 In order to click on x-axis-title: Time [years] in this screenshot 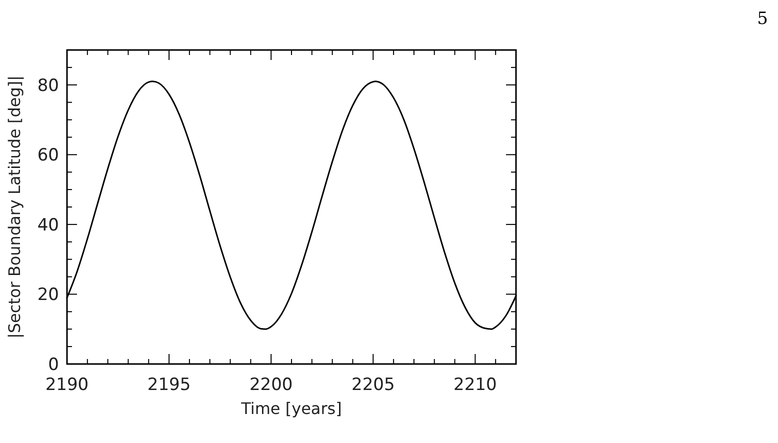, I will do `click(291, 408)`.